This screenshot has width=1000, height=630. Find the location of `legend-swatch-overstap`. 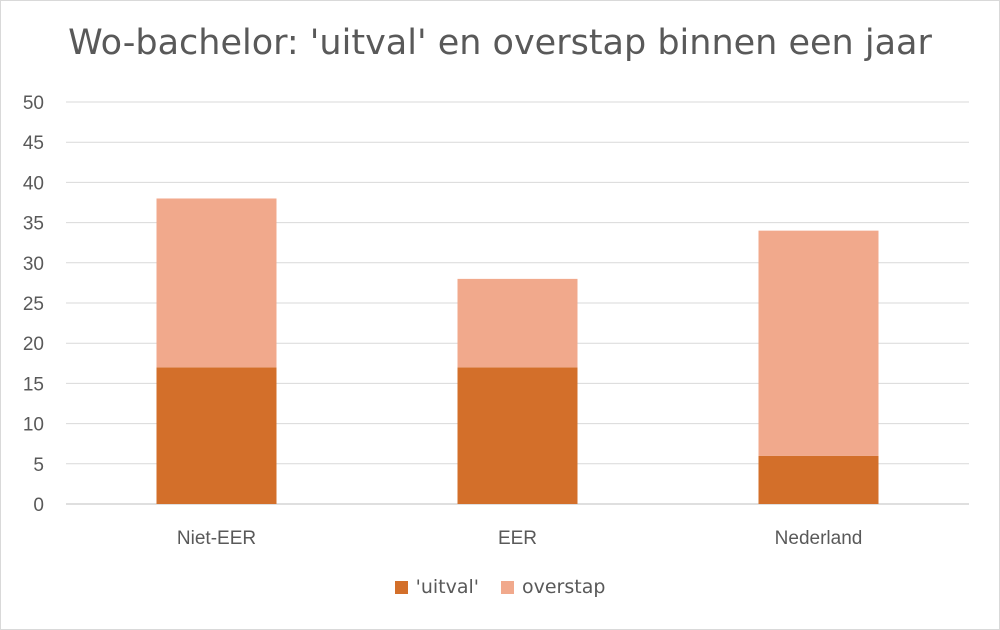

legend-swatch-overstap is located at coordinates (507, 587).